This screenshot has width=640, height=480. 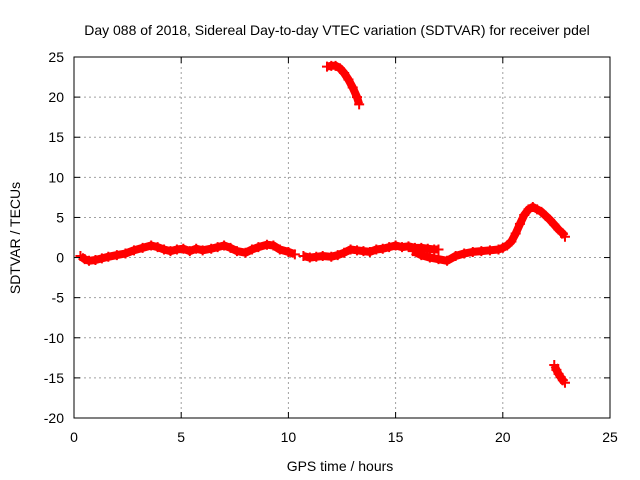 What do you see at coordinates (15, 238) in the screenshot?
I see `y-axis-label: SDTVAR / TECUs` at bounding box center [15, 238].